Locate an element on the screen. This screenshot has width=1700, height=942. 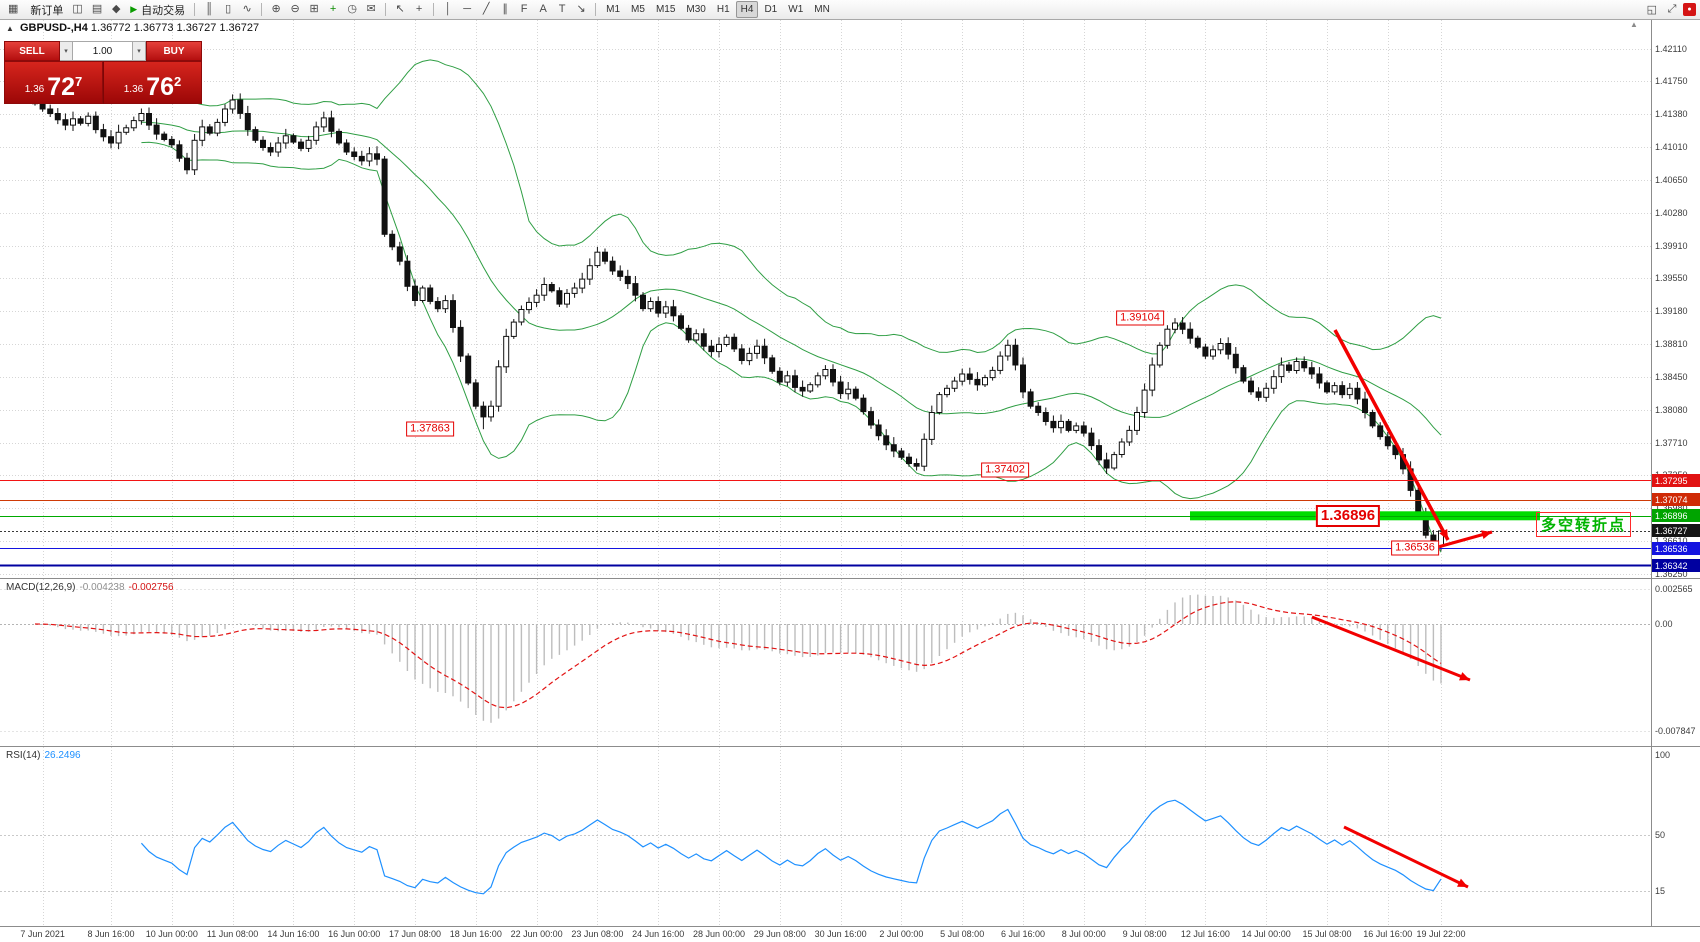
timeframe-button-m5: M5 is located at coordinates (638, 9).